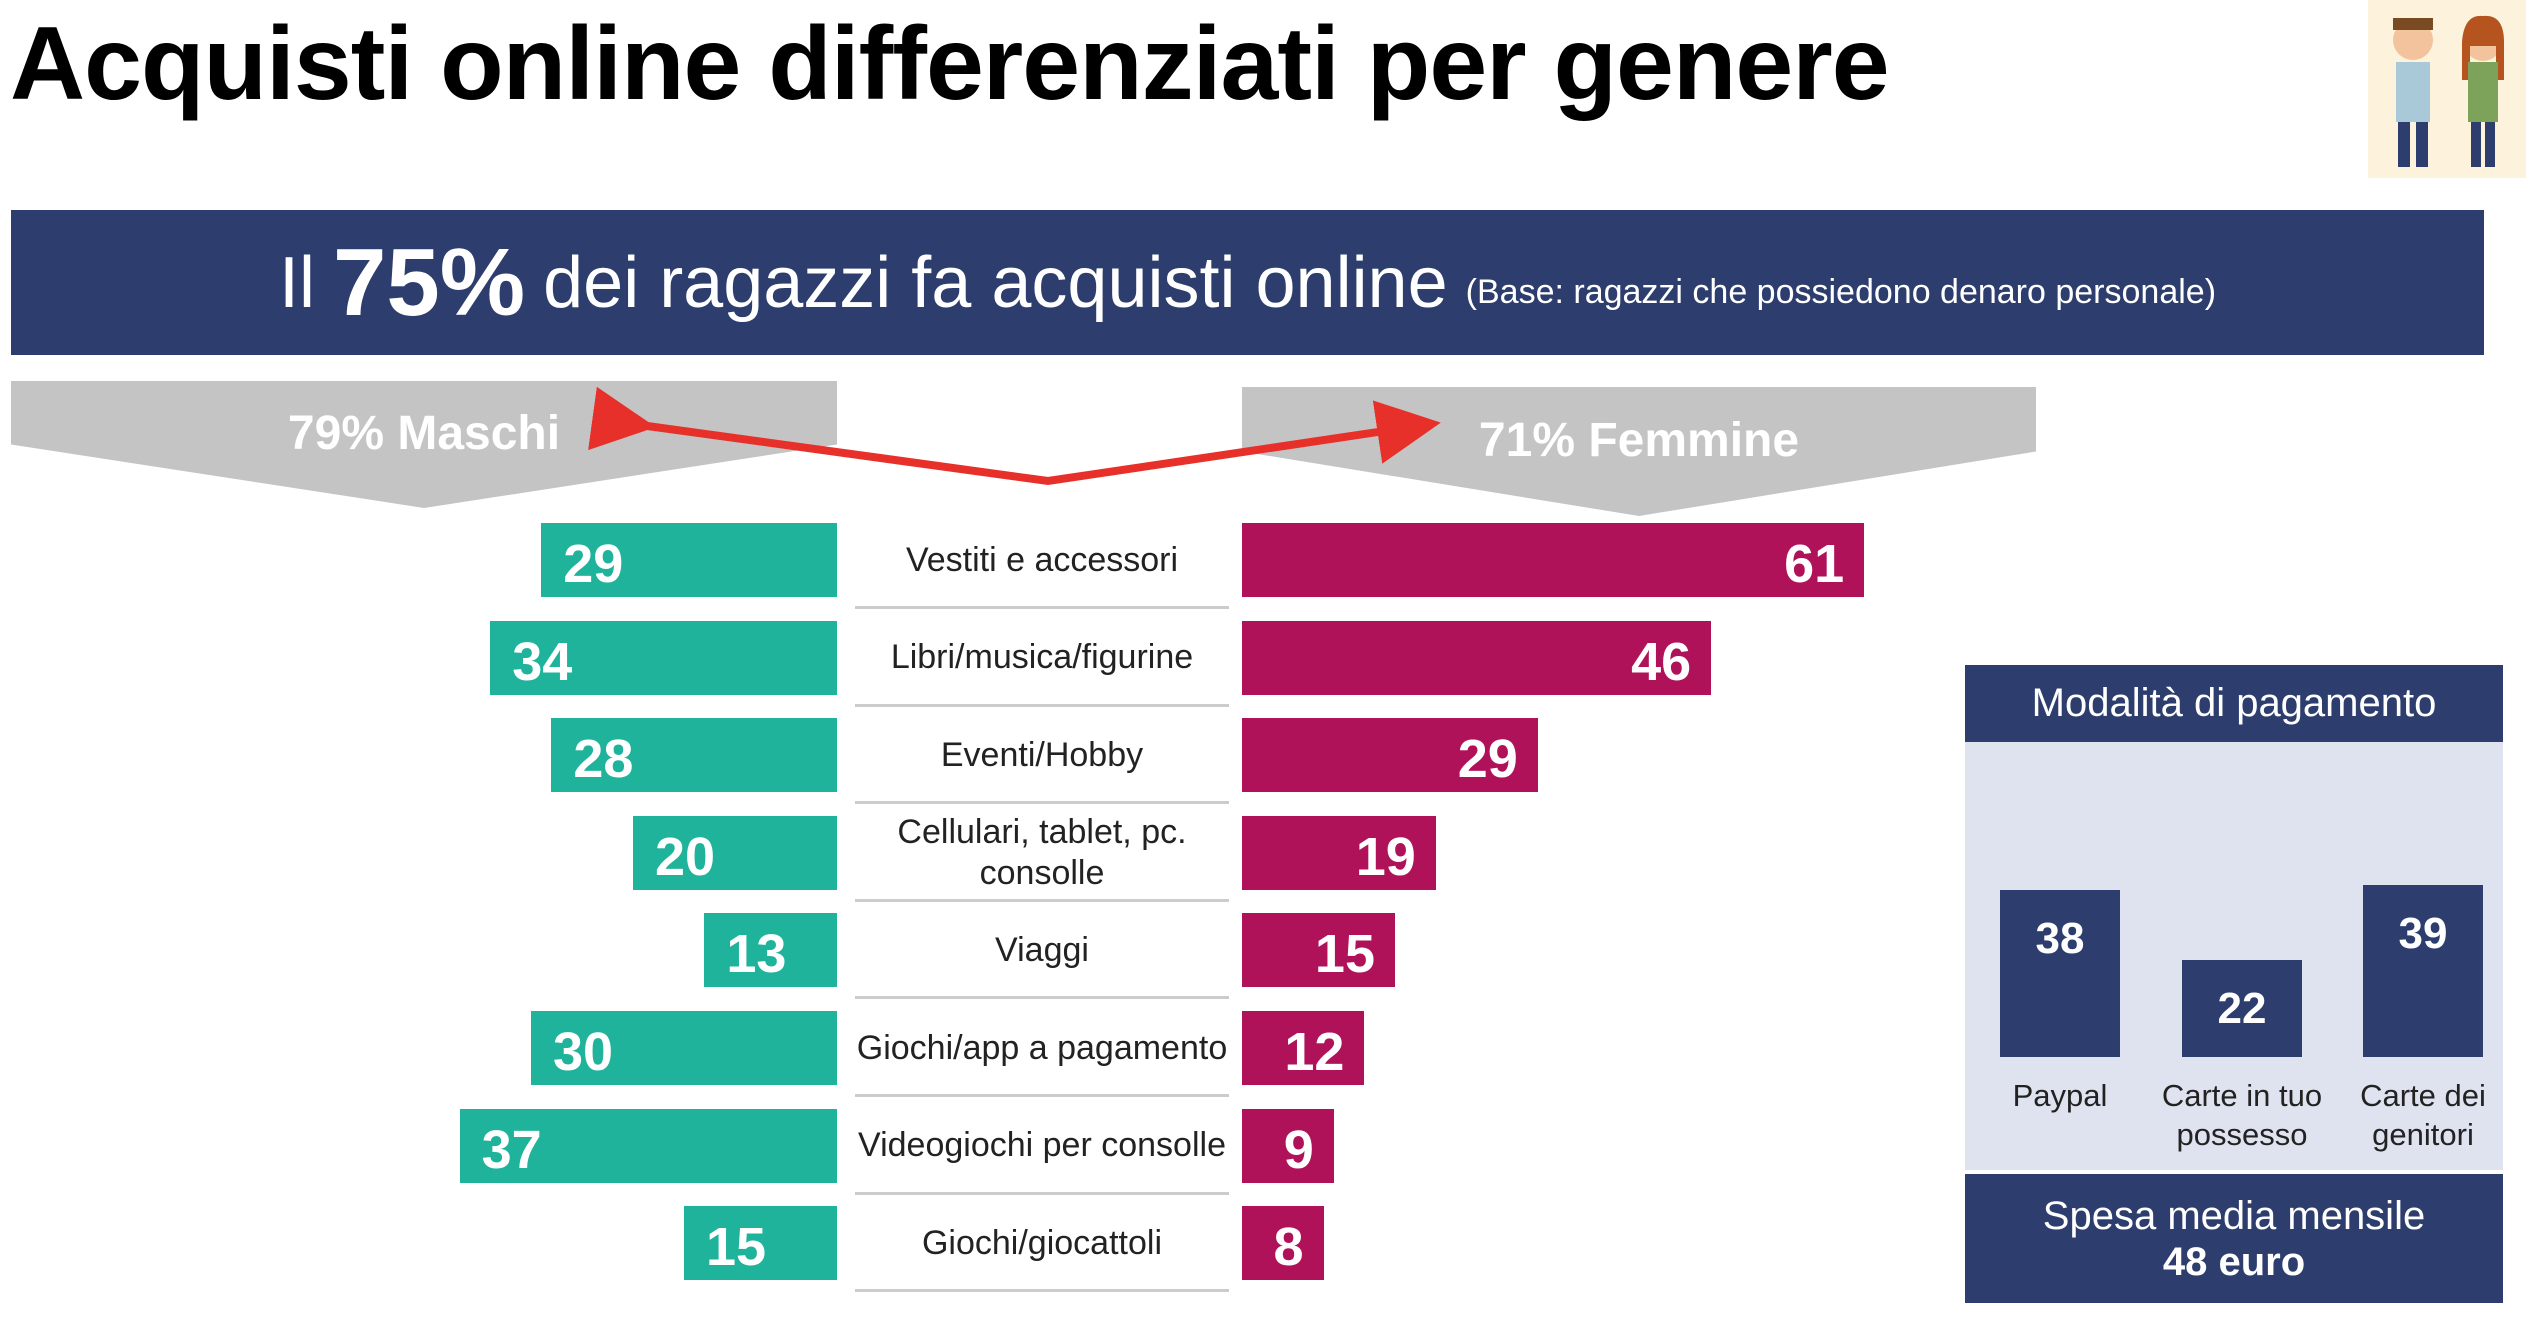 The width and height of the screenshot is (2529, 1323). I want to click on value-label: 46, so click(1661, 661).